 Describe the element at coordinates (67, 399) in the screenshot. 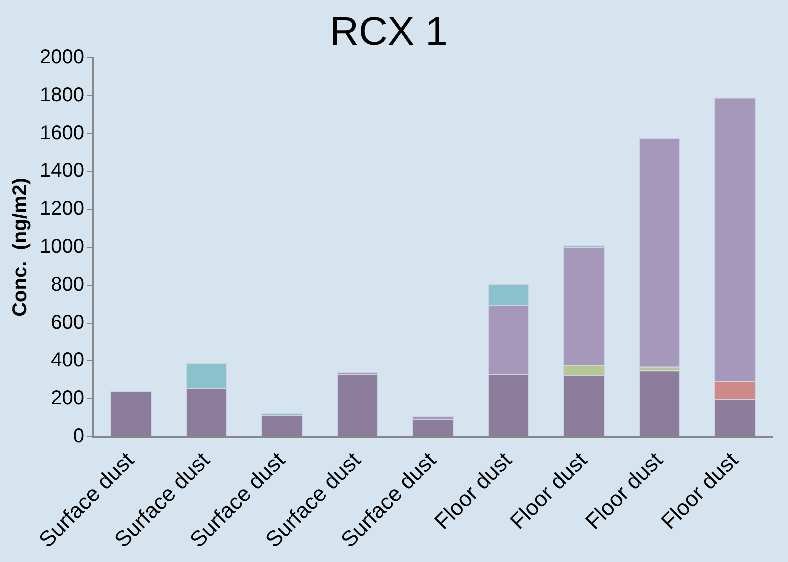

I see `y-tick-label: 200` at that location.